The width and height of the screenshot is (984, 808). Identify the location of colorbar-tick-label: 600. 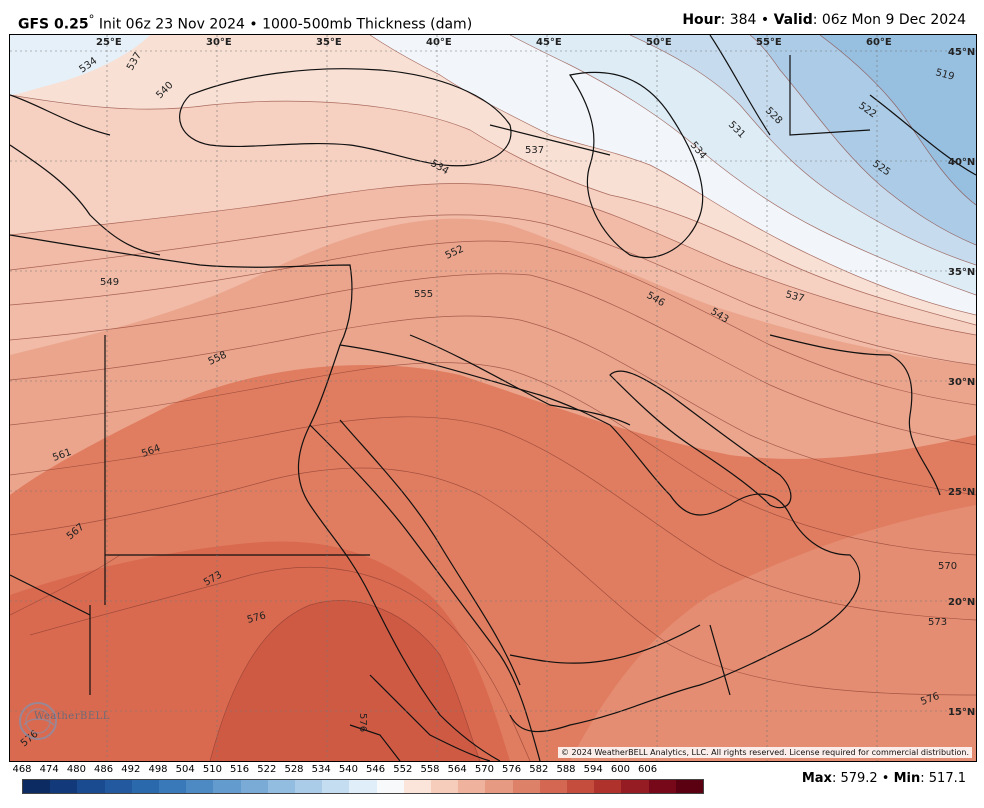
(620, 769).